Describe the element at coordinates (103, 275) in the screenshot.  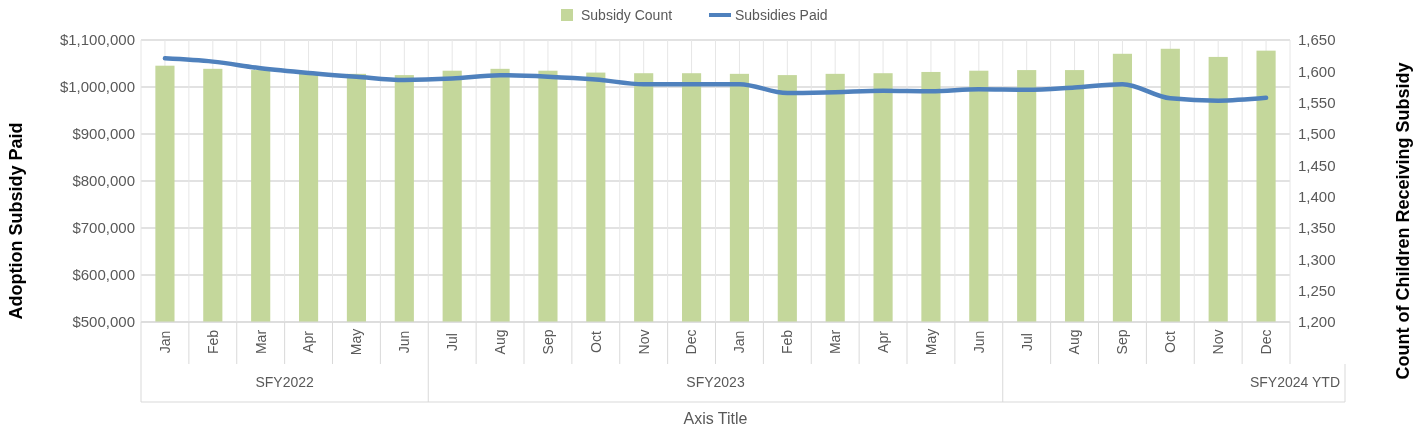
I see `y-tick-label: $600,000` at that location.